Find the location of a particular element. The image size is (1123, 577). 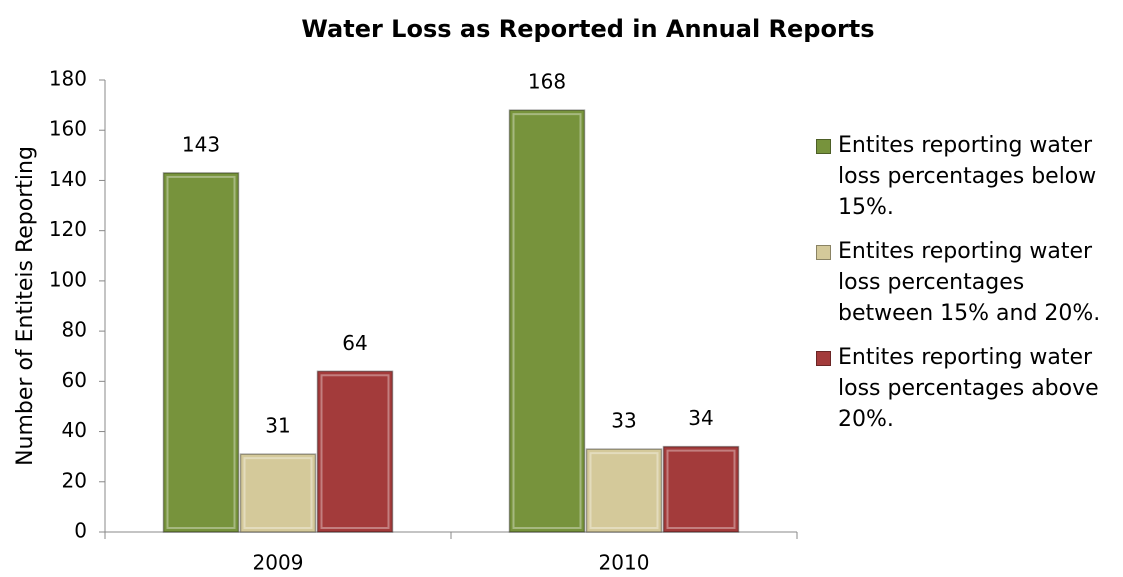

data-label: 33 is located at coordinates (623, 421).